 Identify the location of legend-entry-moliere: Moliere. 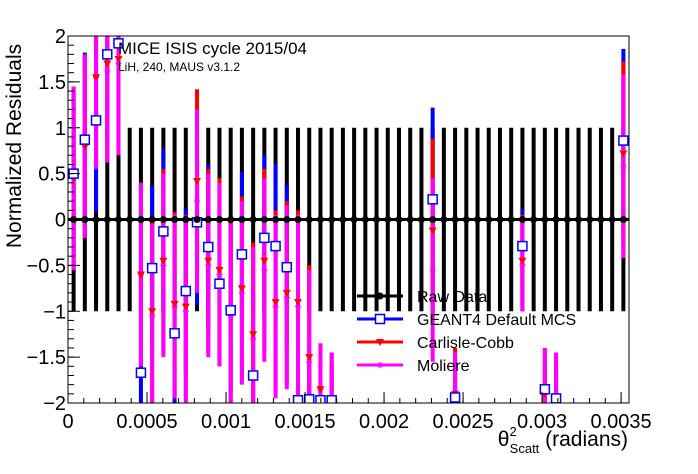
(413, 366).